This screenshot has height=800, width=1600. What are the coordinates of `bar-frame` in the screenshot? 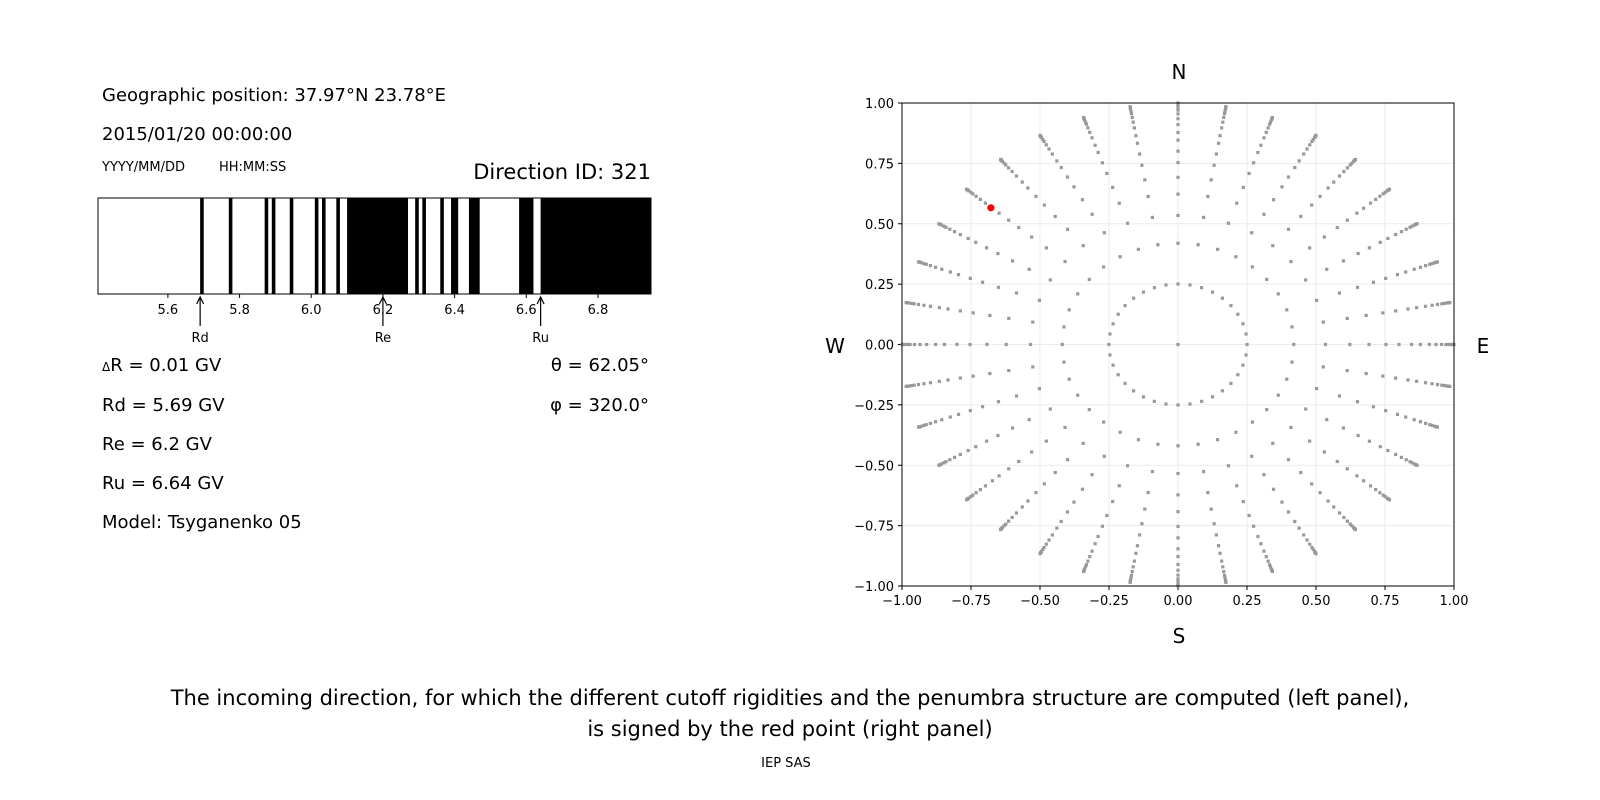 It's located at (374, 246).